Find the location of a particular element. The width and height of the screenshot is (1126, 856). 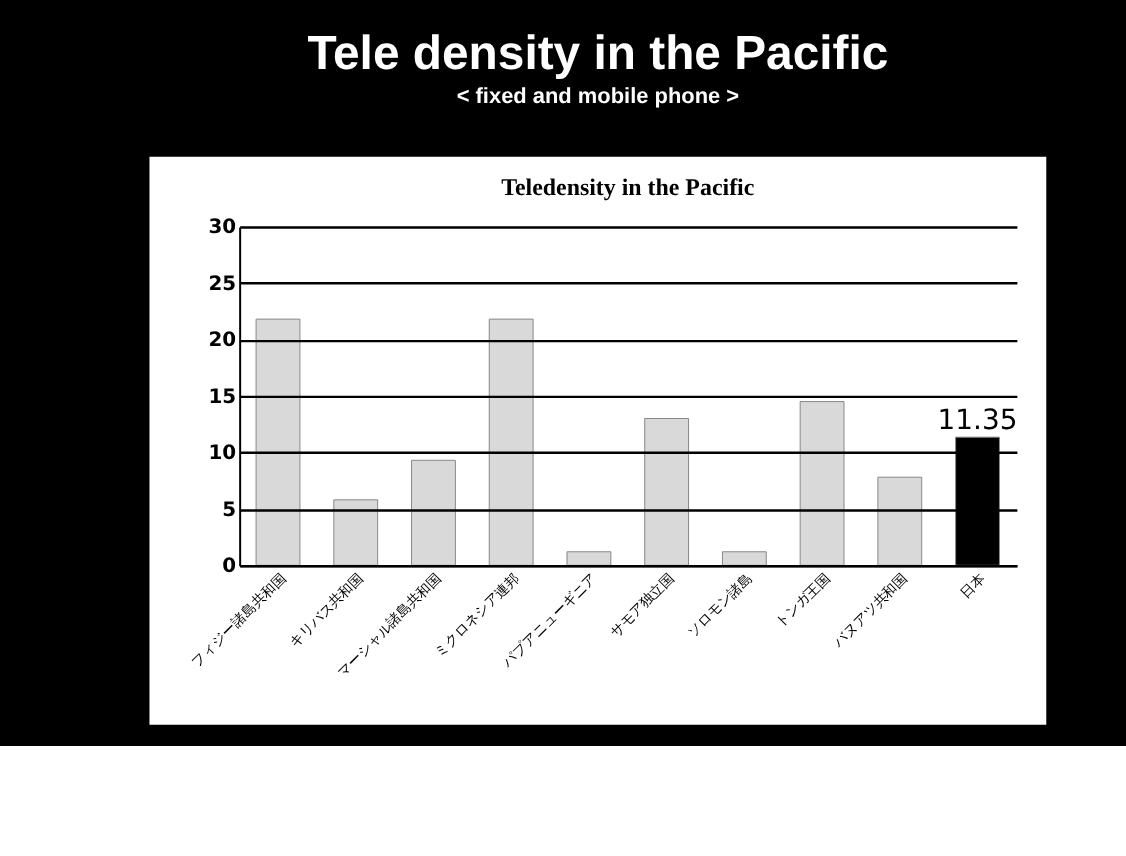

y-tick-label: 30 is located at coordinates (222, 228).